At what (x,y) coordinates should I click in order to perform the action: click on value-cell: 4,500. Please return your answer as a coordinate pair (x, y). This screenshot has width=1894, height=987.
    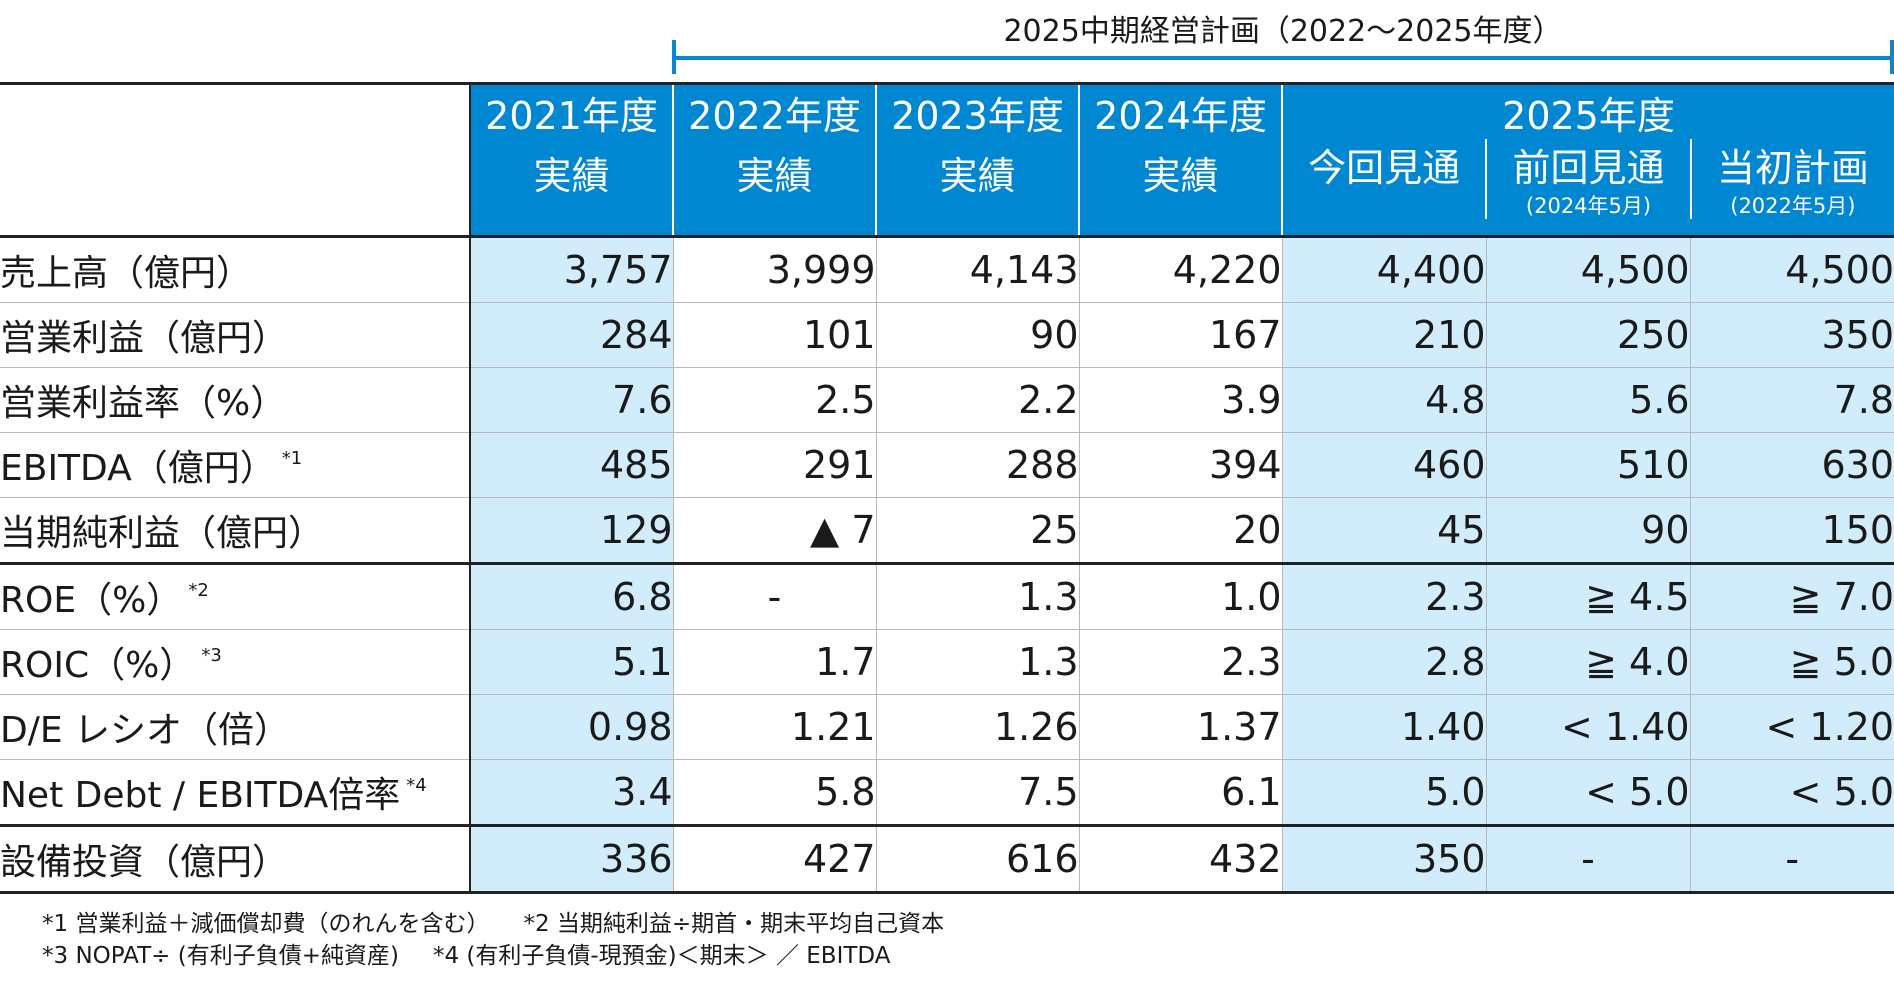
    Looking at the image, I should click on (1791, 269).